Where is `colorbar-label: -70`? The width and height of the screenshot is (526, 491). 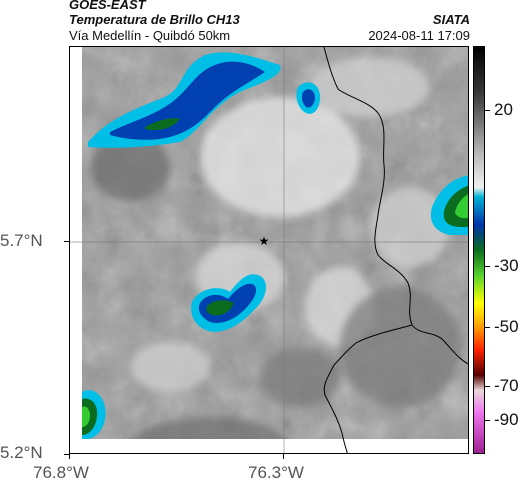 colorbar-label: -70 is located at coordinates (506, 385).